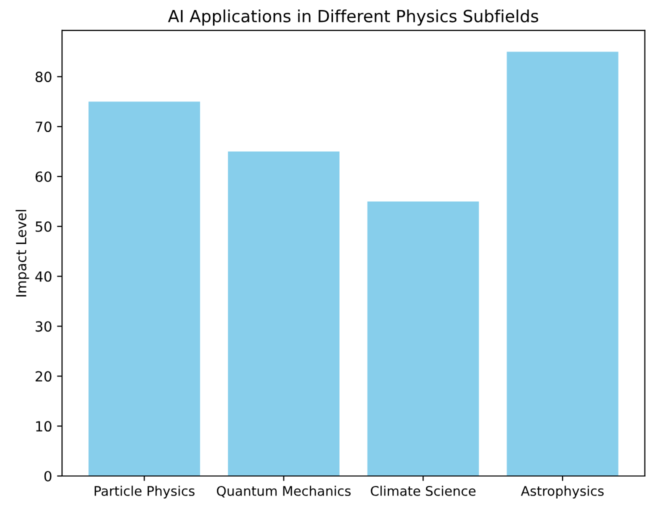 The height and width of the screenshot is (508, 660). Describe the element at coordinates (44, 376) in the screenshot. I see `y-tick-label: 20` at that location.